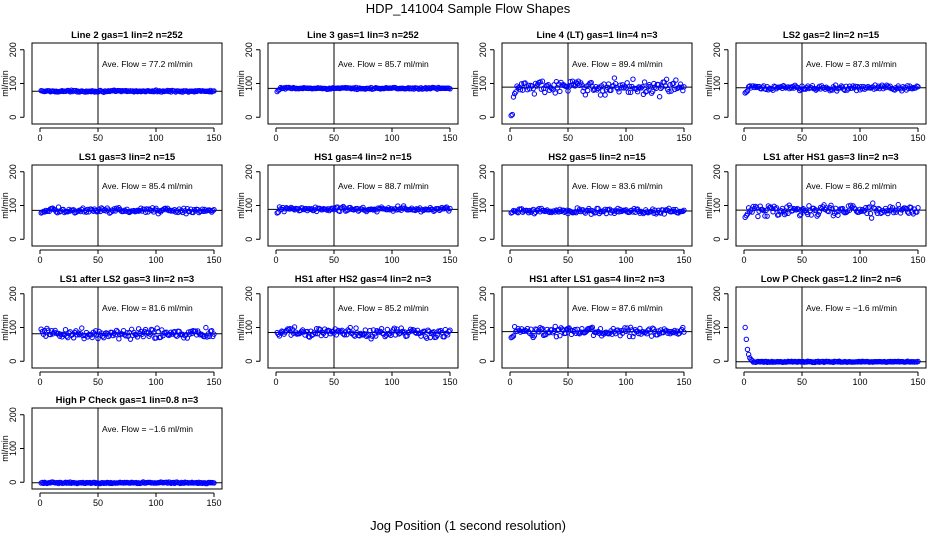 The height and width of the screenshot is (540, 936). What do you see at coordinates (596, 279) in the screenshot?
I see `panel-title: HS1 after LS1 gas=4 lin=2 n=3` at bounding box center [596, 279].